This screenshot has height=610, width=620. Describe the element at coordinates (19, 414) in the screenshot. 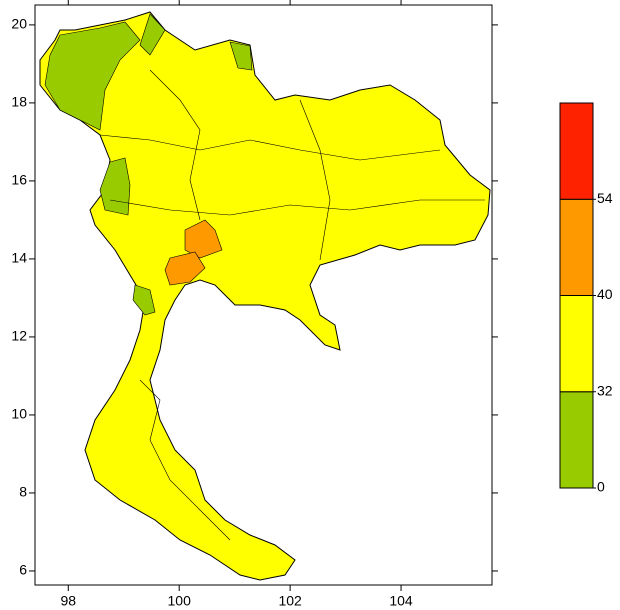

I see `y-tick-label: 10` at that location.